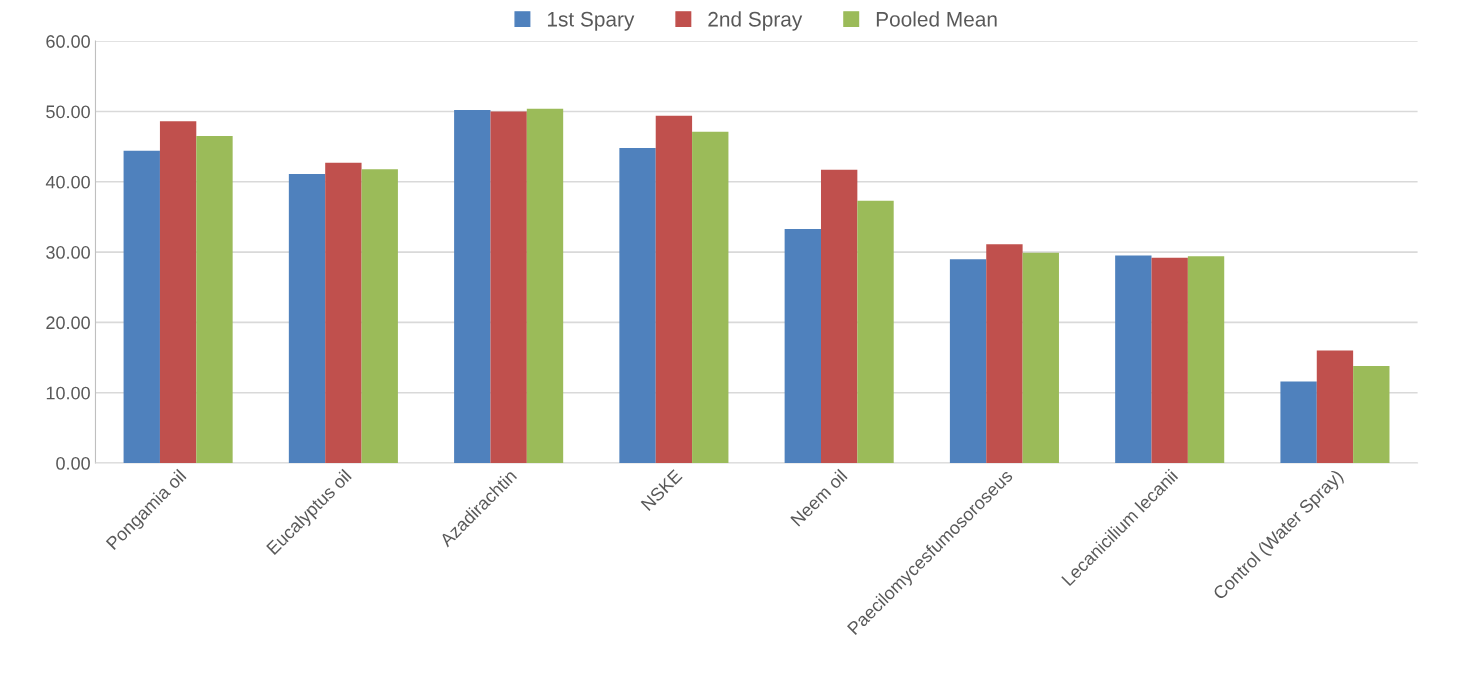 The height and width of the screenshot is (686, 1469). What do you see at coordinates (755, 21) in the screenshot?
I see `legend-label: 2nd Spray` at bounding box center [755, 21].